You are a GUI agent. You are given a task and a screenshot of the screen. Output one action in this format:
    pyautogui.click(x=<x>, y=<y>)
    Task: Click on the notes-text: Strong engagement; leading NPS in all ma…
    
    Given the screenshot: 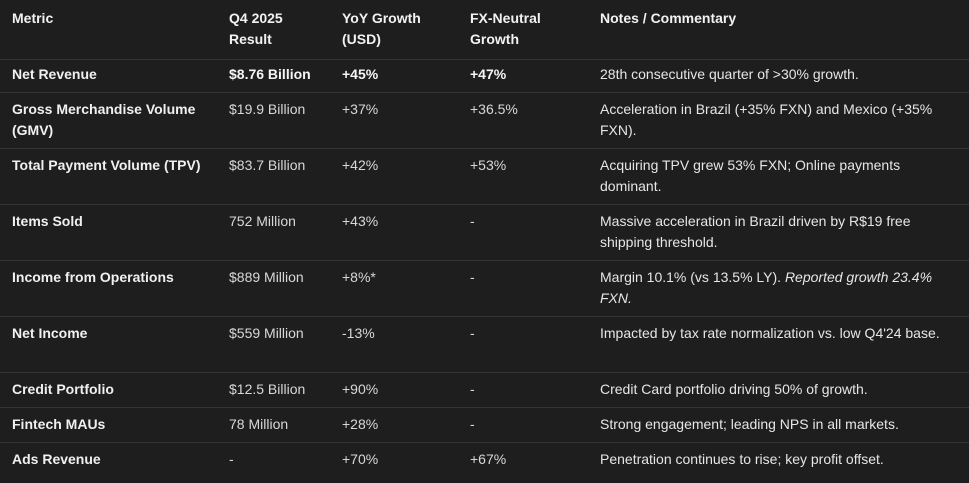 What is the action you would take?
    pyautogui.click(x=749, y=424)
    